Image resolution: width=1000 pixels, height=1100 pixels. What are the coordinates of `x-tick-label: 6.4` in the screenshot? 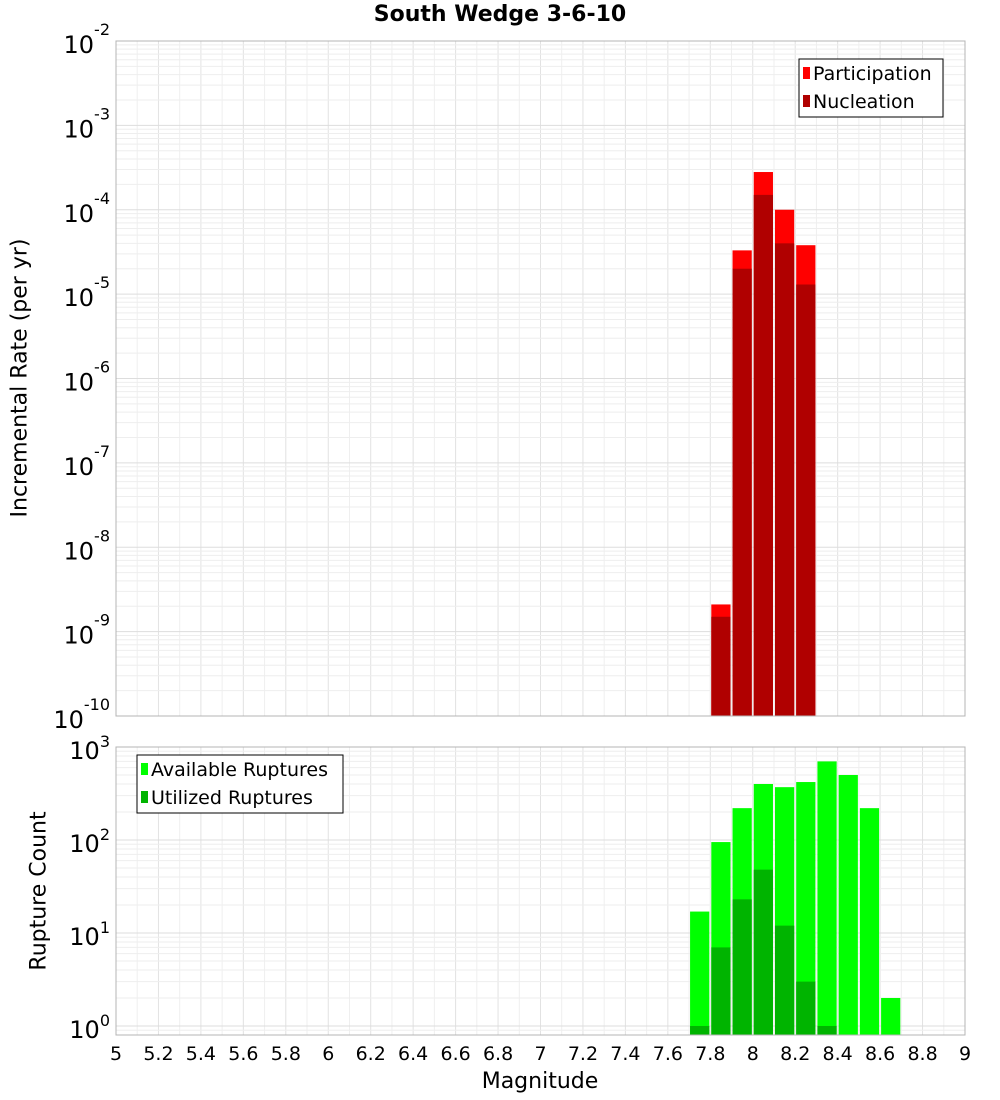 It's located at (413, 1054).